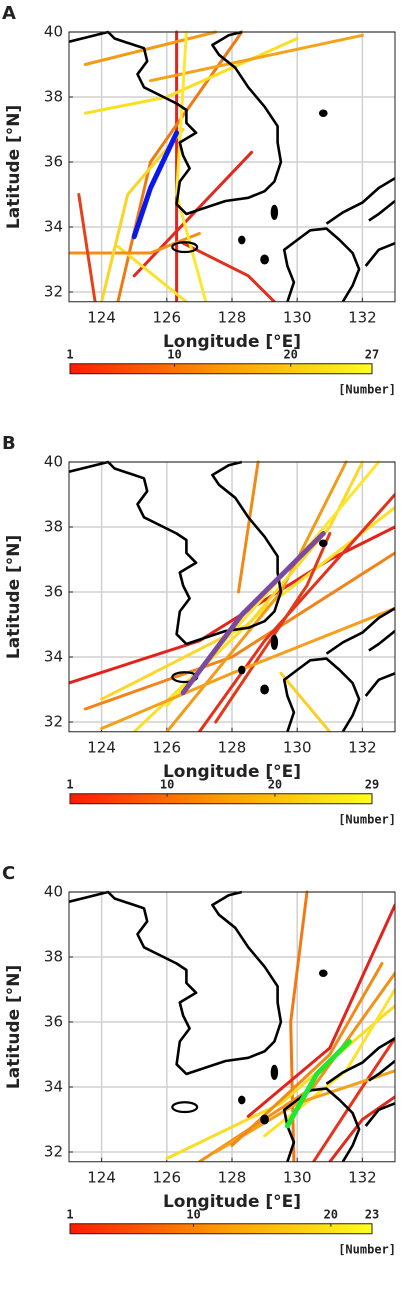 This screenshot has width=401, height=1292. Describe the element at coordinates (372, 354) in the screenshot. I see `colorbar-tick-label: 27` at that location.